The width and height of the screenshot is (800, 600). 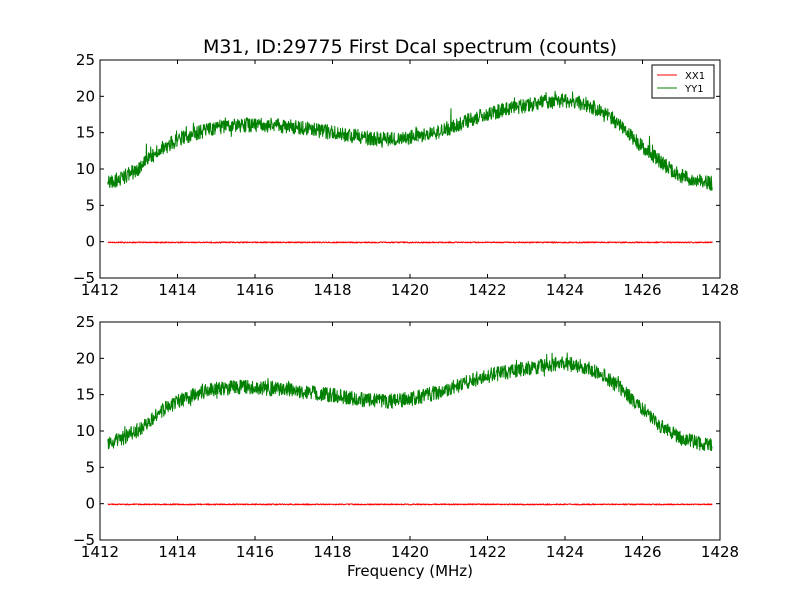 I want to click on top-series-xx1-line, so click(x=410, y=242).